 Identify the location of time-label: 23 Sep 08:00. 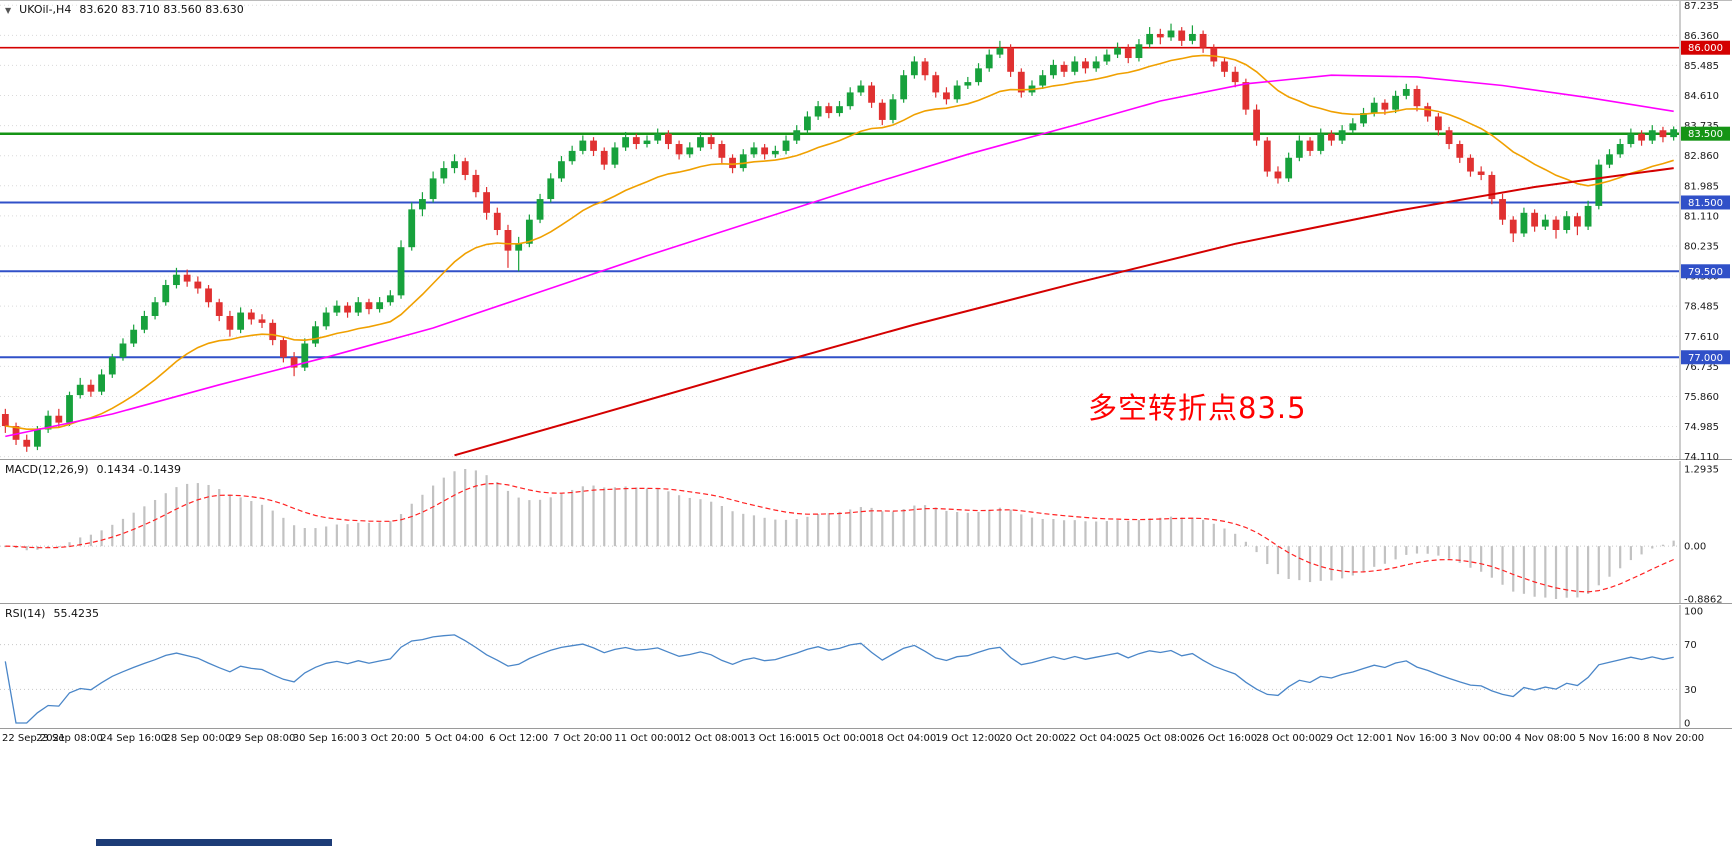
(69, 738).